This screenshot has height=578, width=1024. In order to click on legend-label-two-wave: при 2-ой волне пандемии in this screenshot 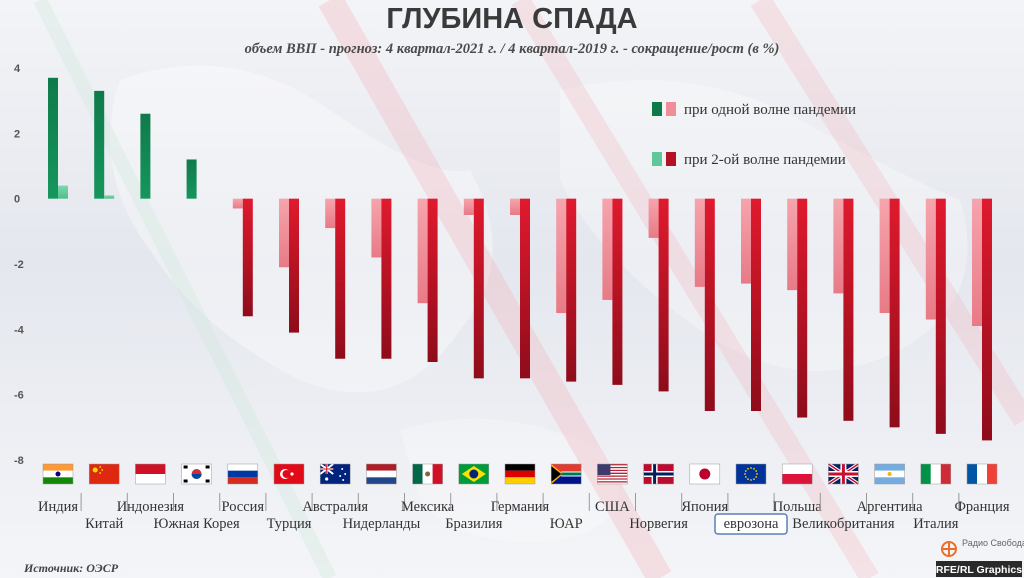, I will do `click(765, 160)`.